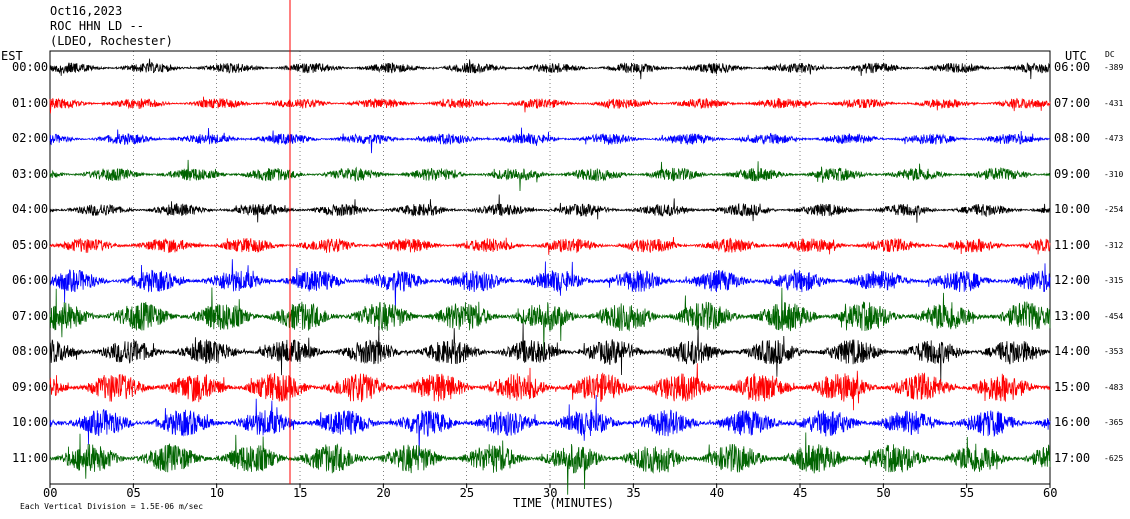  I want to click on utc-hour-label: 08:00, so click(1072, 138).